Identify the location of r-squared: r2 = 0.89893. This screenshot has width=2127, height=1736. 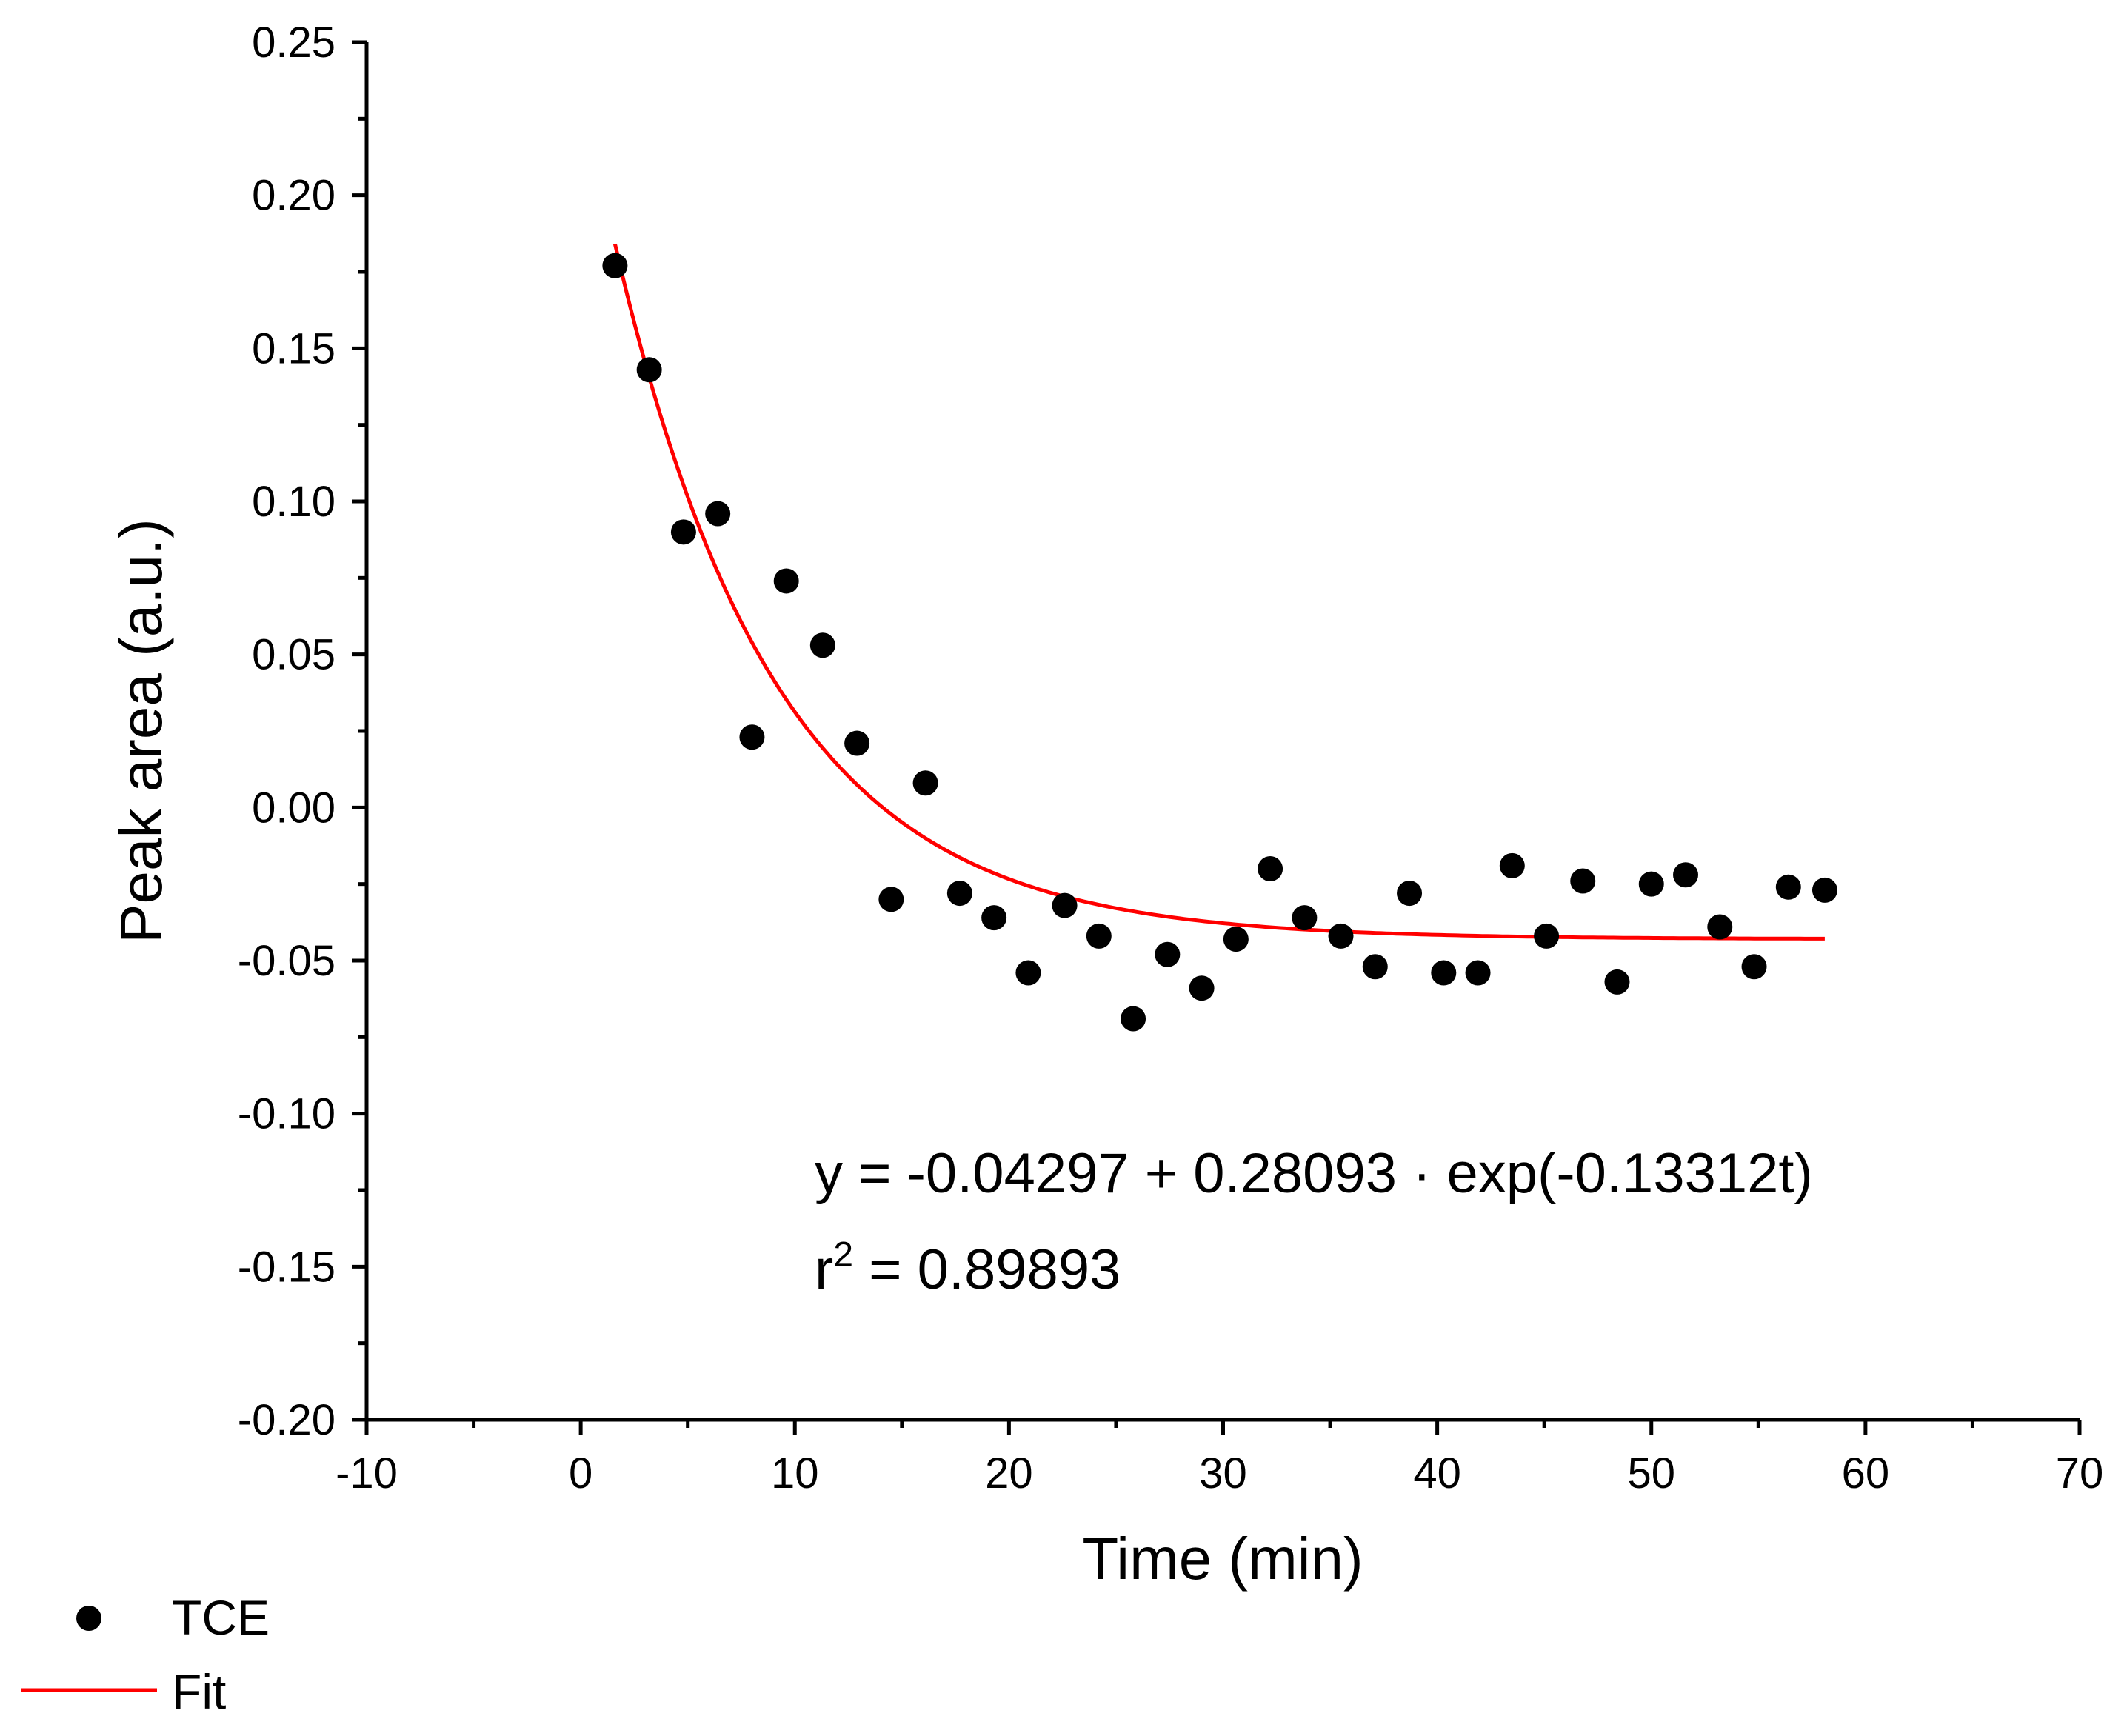
(968, 1268).